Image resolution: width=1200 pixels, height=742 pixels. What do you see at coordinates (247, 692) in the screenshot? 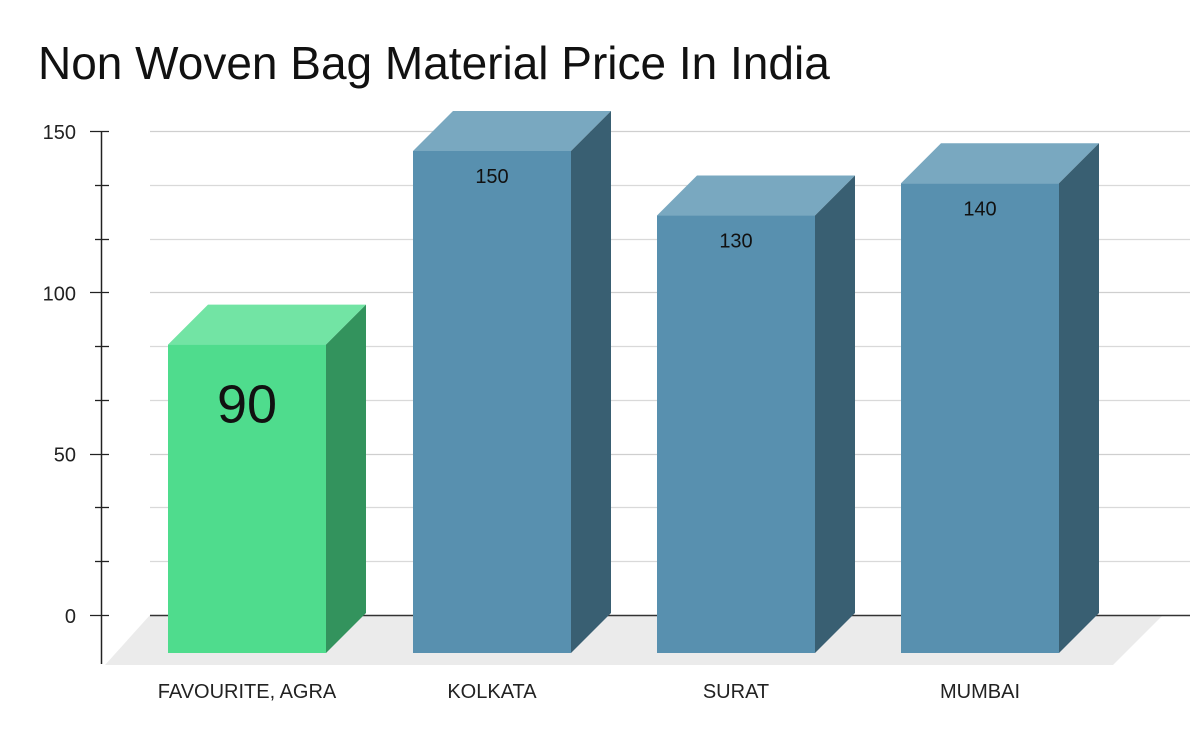
I see `x-tick-label: FAVOURITE, AGRA` at bounding box center [247, 692].